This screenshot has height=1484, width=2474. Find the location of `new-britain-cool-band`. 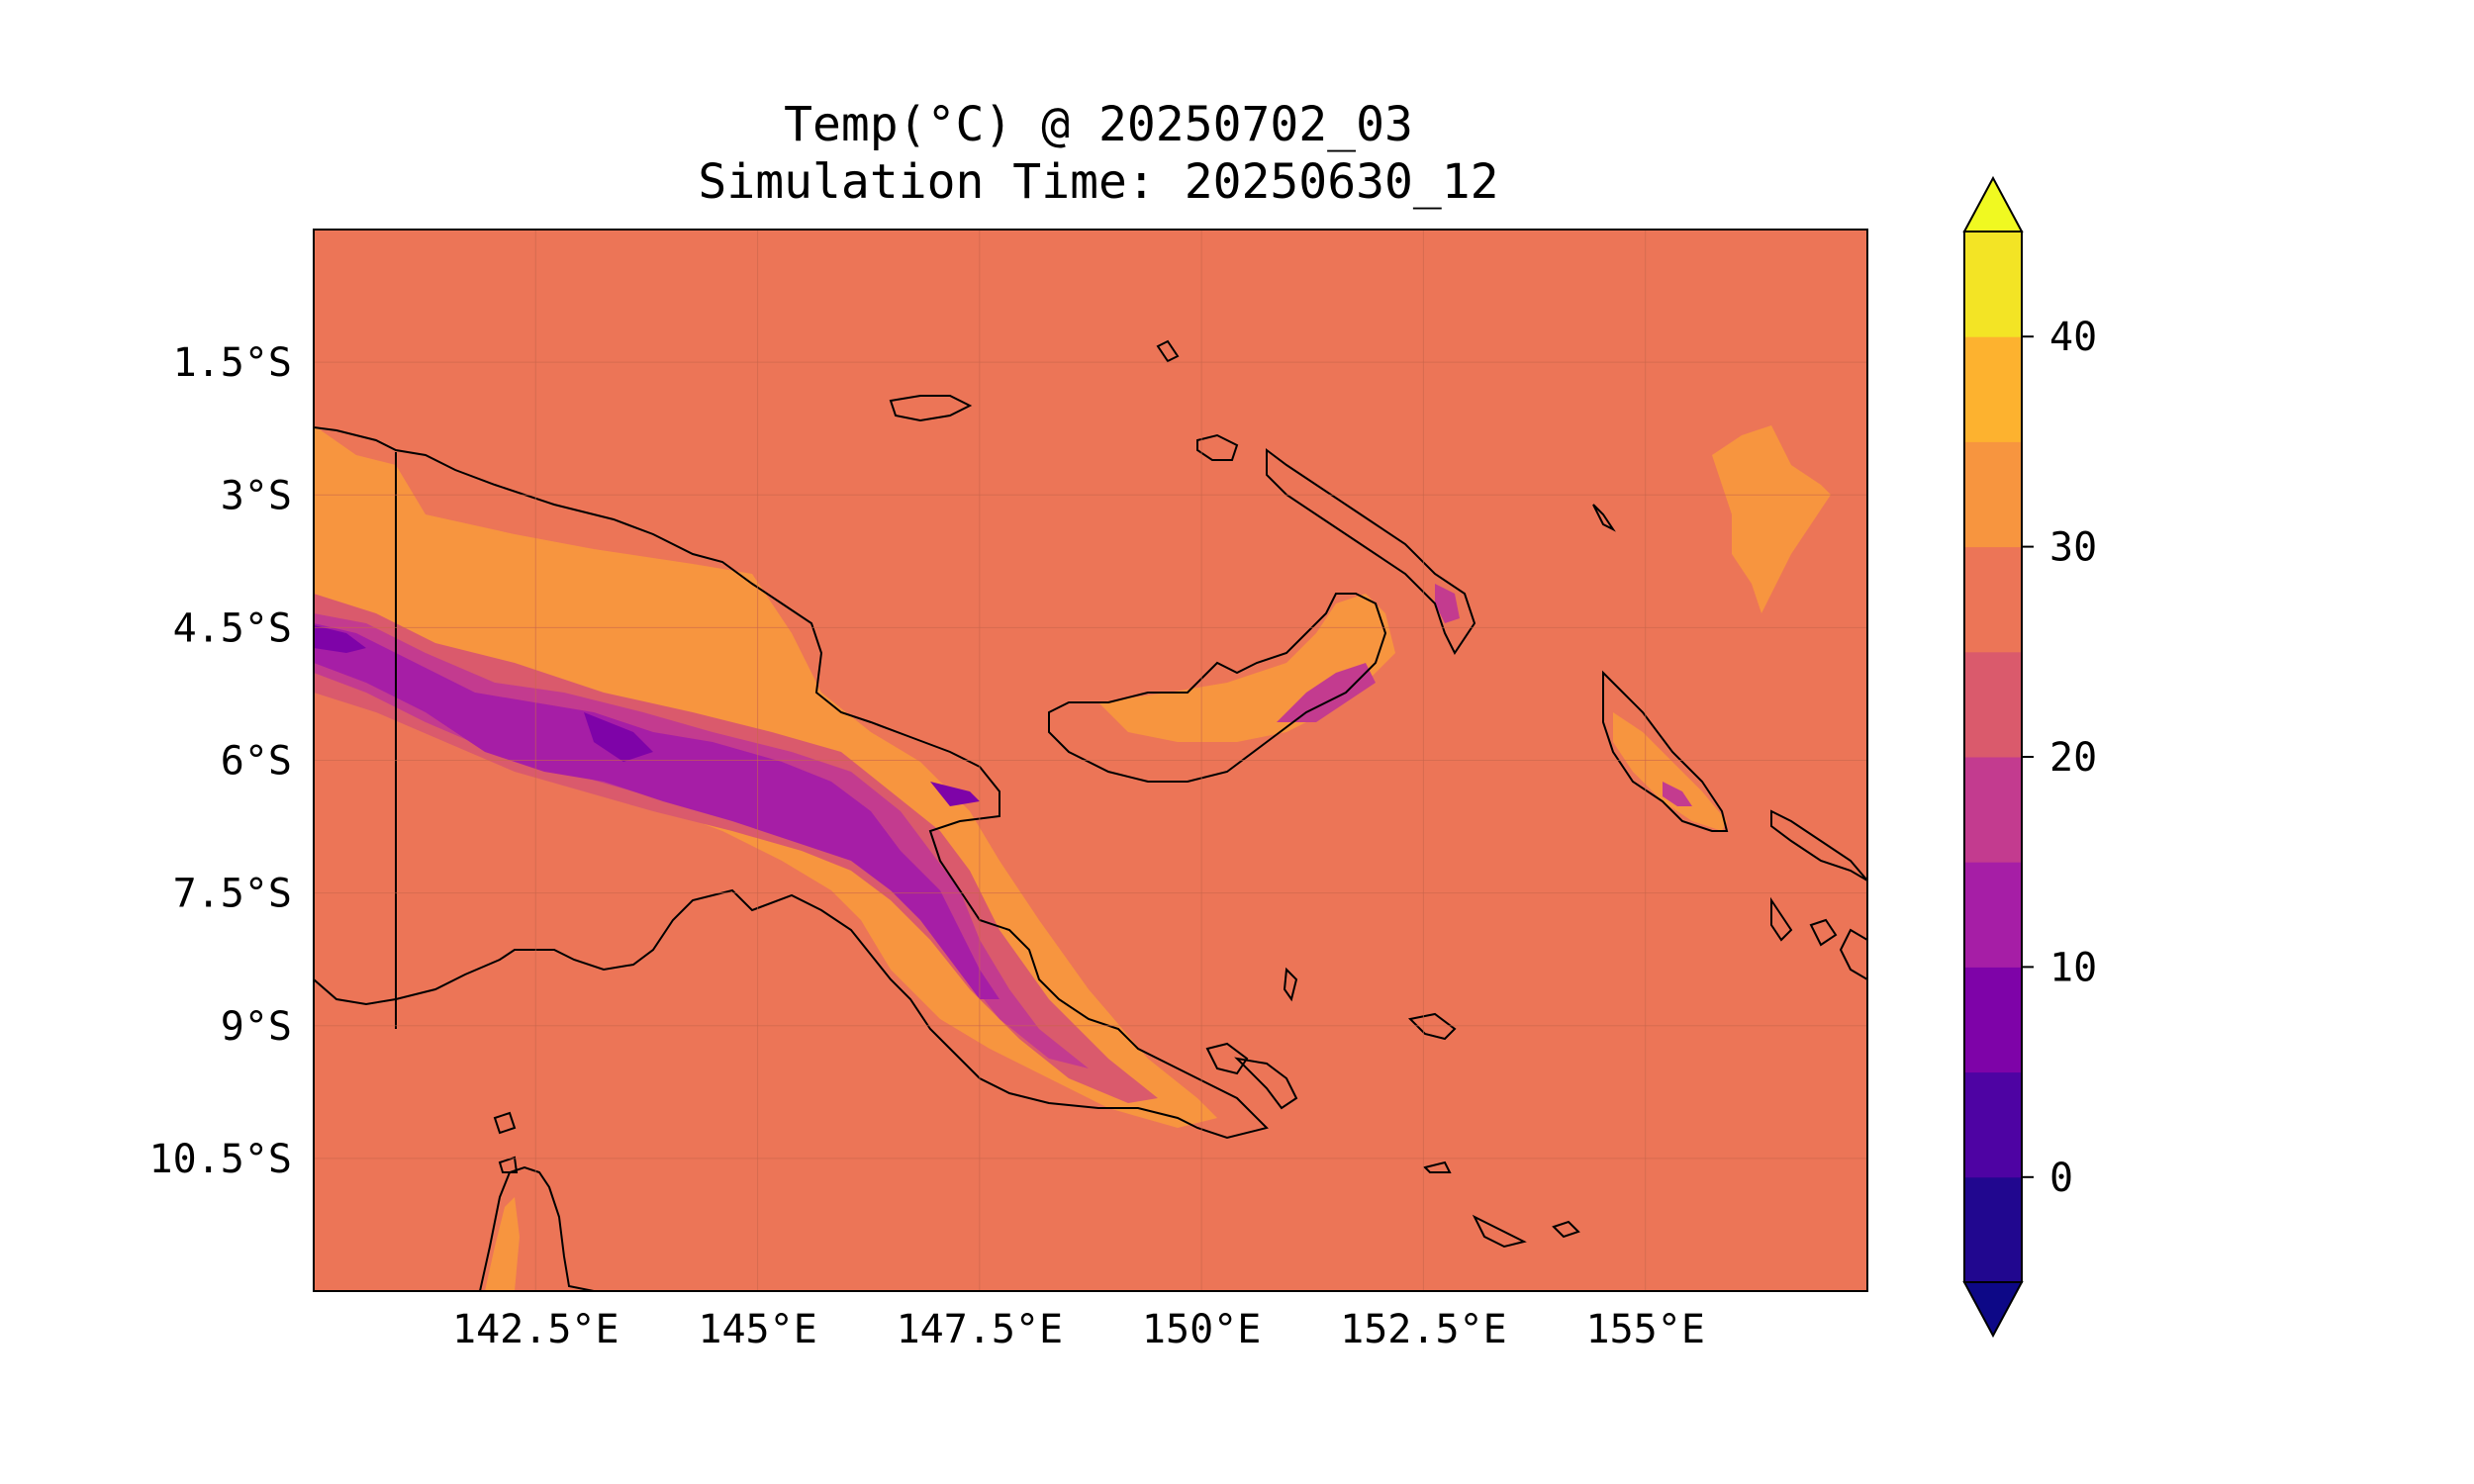

new-britain-cool-band is located at coordinates (1327, 692).